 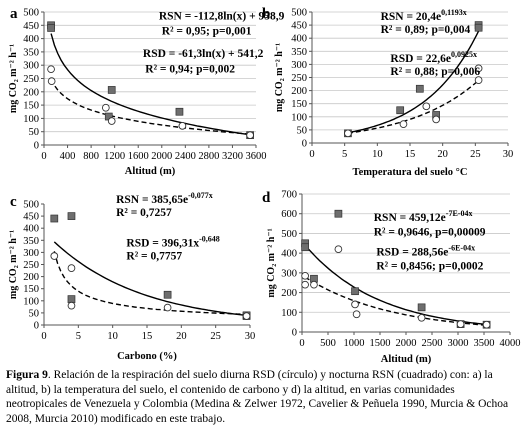 What do you see at coordinates (91, 156) in the screenshot?
I see `x-tick-label: 800` at bounding box center [91, 156].